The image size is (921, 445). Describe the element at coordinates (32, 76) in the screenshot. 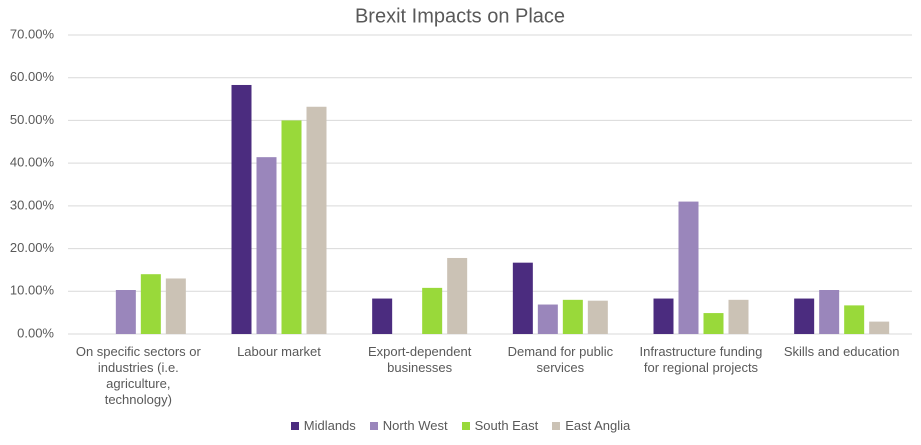

I see `y-tick-label: 60.00%` at that location.